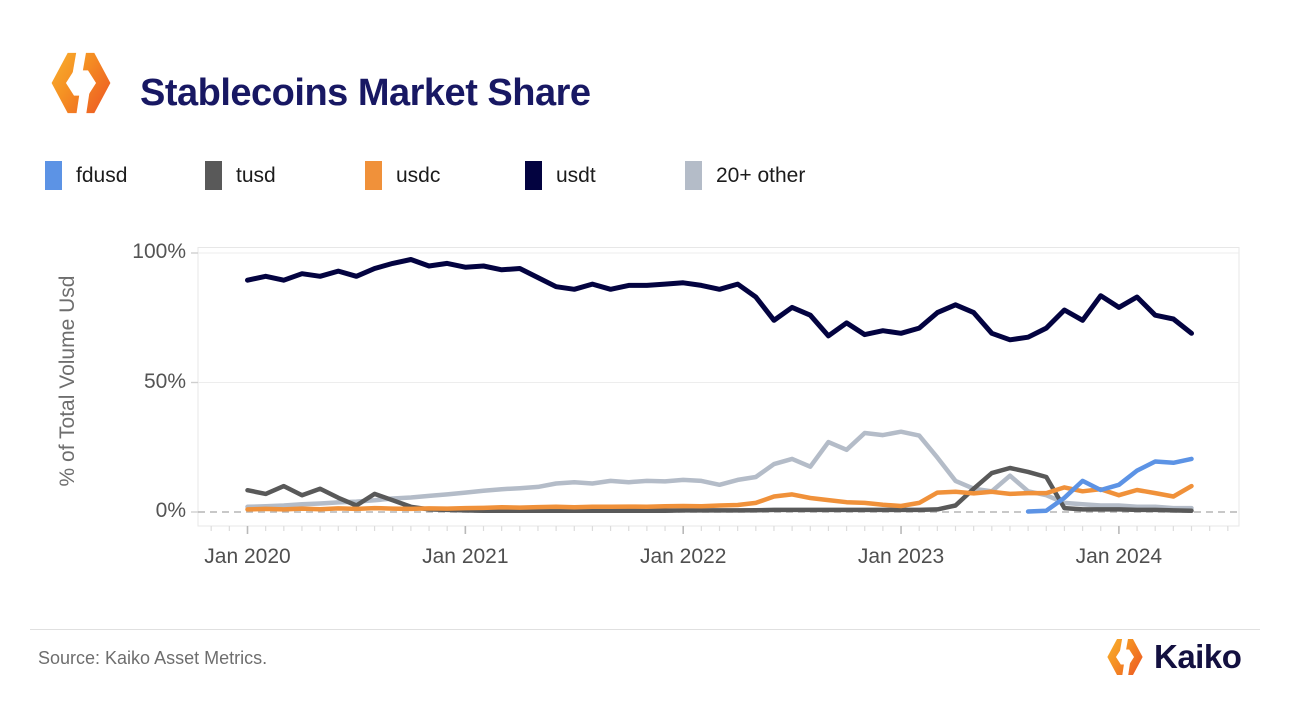 This screenshot has height=702, width=1290. I want to click on legend-item-20-other: 20+ other, so click(745, 175).